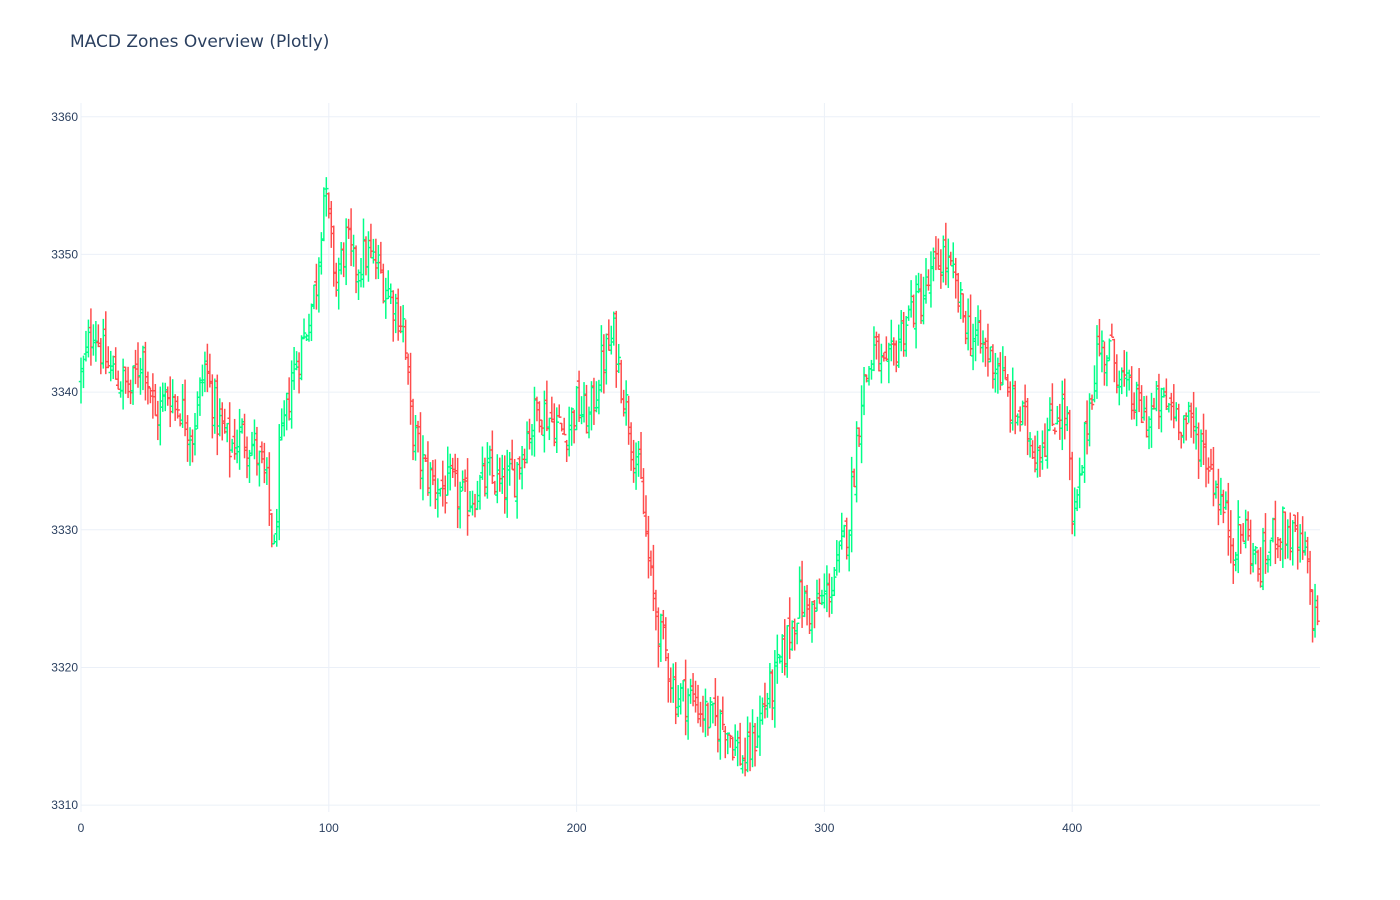 The image size is (1400, 900). Describe the element at coordinates (64, 254) in the screenshot. I see `y-tick-label: 3350` at that location.